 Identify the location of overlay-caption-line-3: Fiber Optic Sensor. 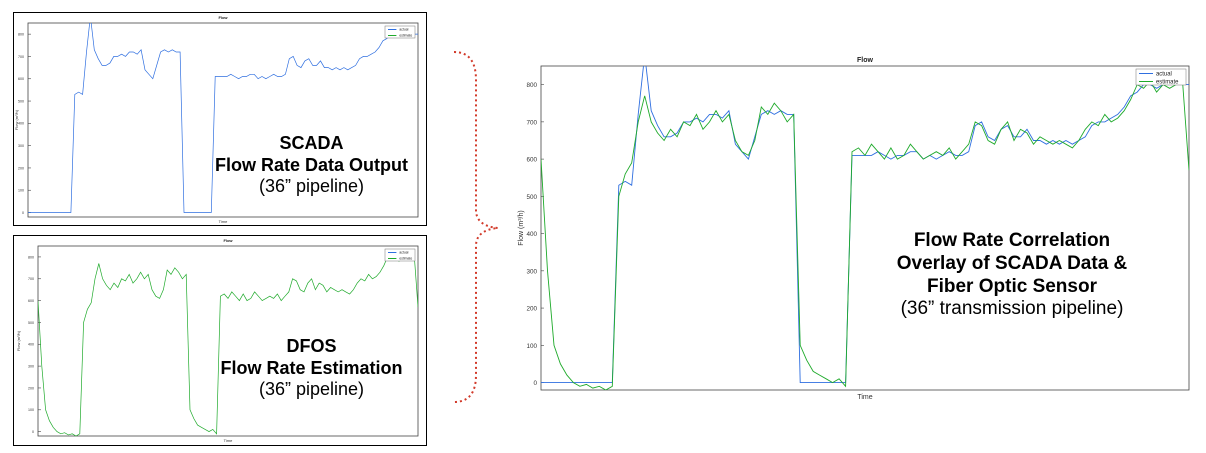
(1012, 286).